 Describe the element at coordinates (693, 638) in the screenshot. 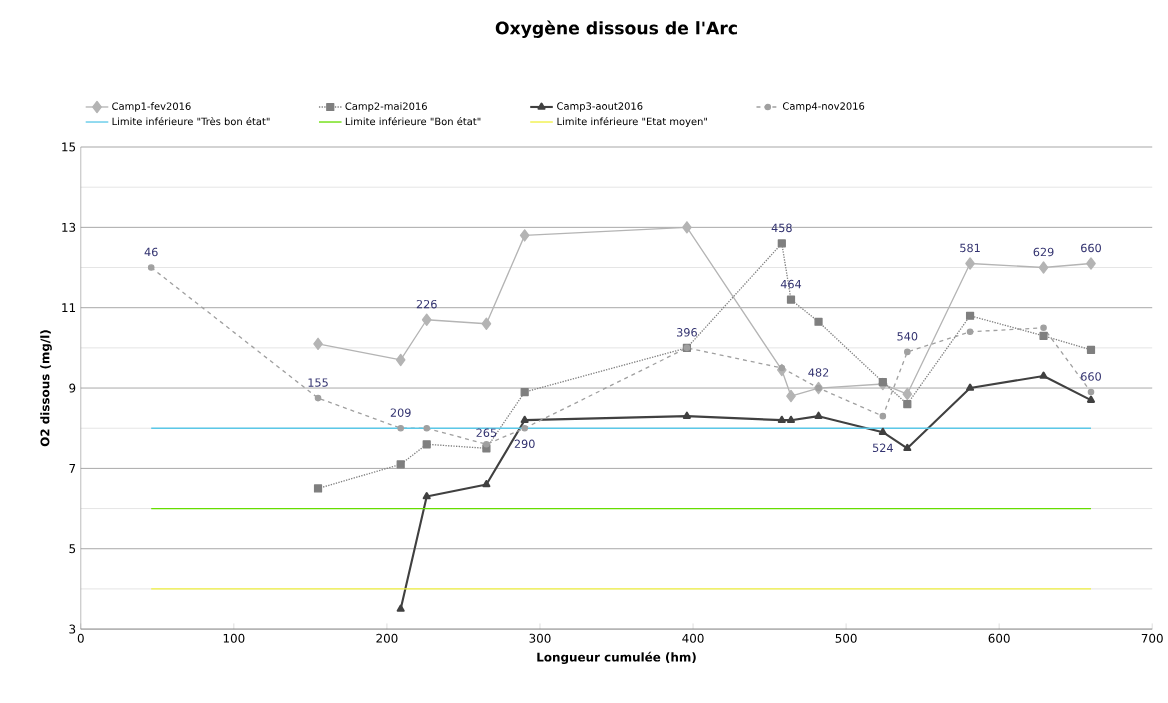

I see `x-tick-label: 400` at that location.